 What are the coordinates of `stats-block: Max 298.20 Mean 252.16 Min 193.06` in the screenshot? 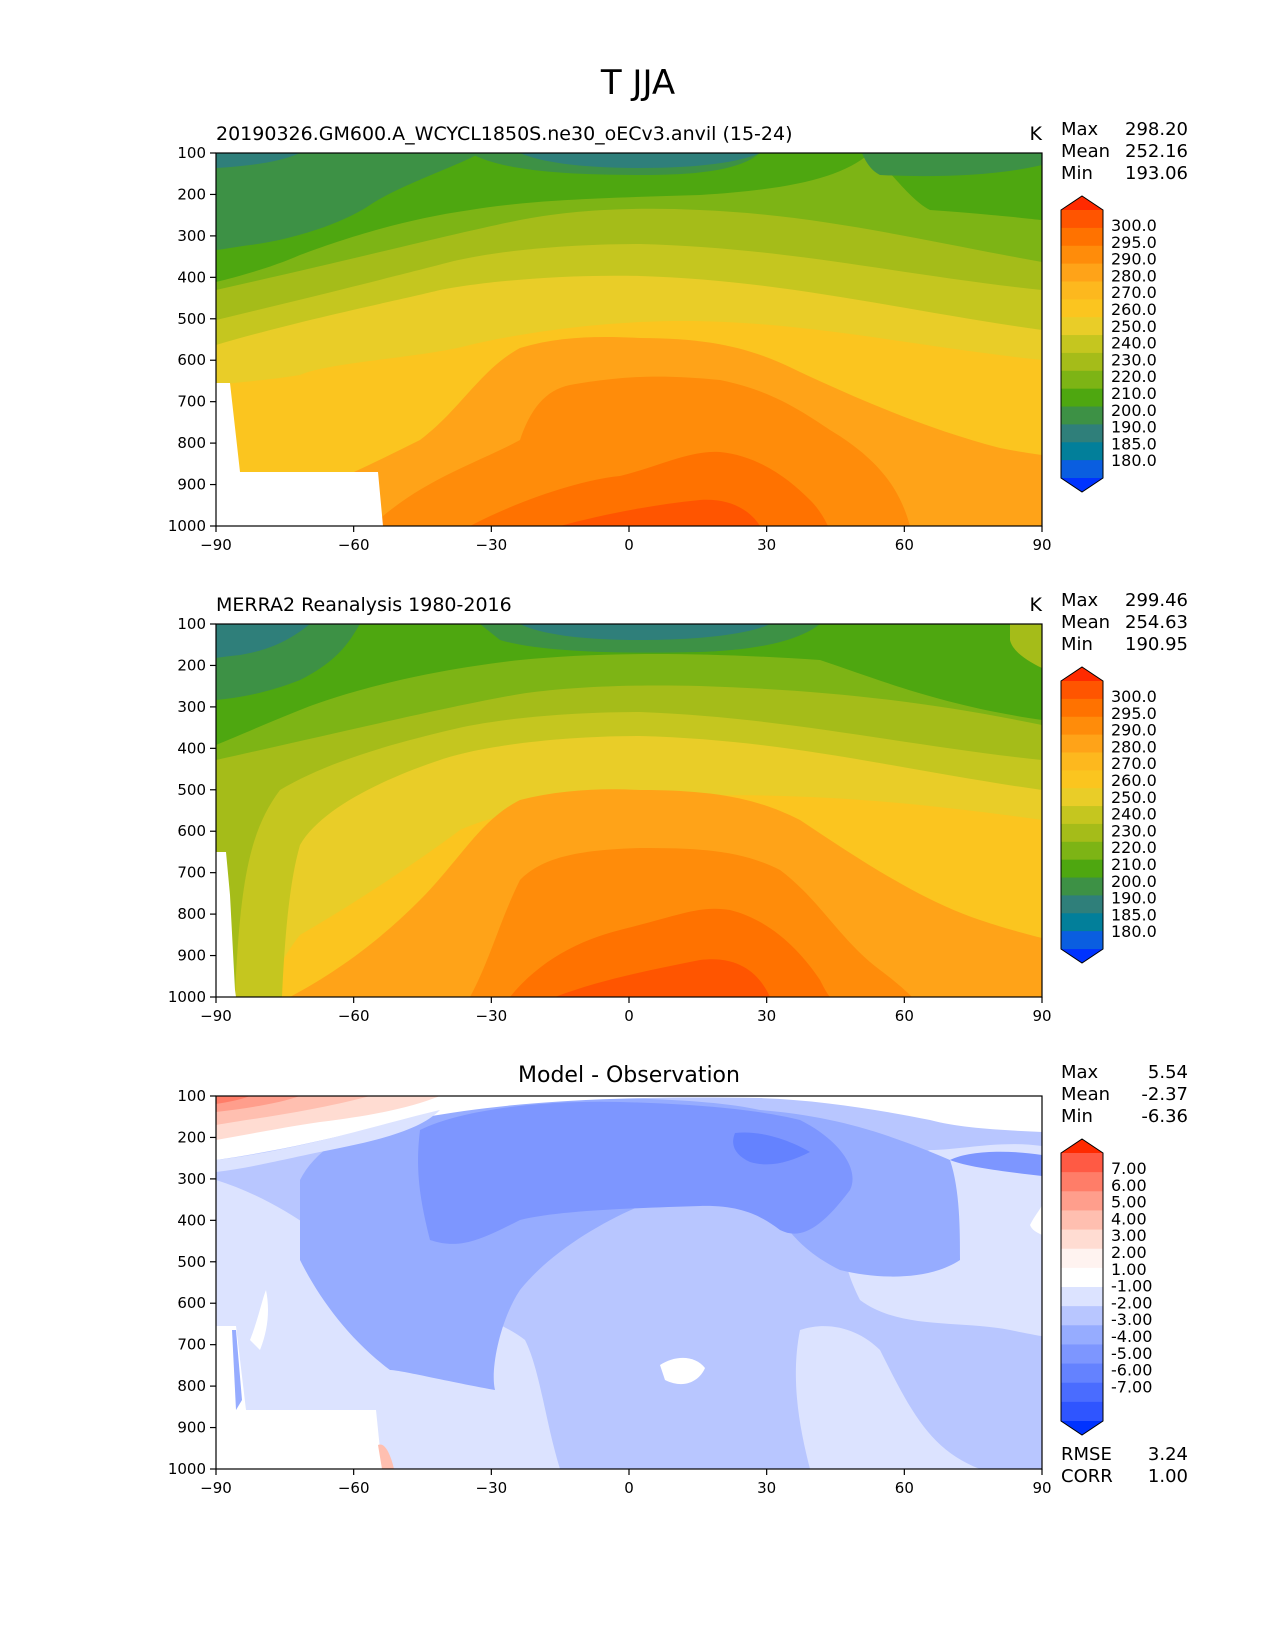 It's located at (1124, 151).